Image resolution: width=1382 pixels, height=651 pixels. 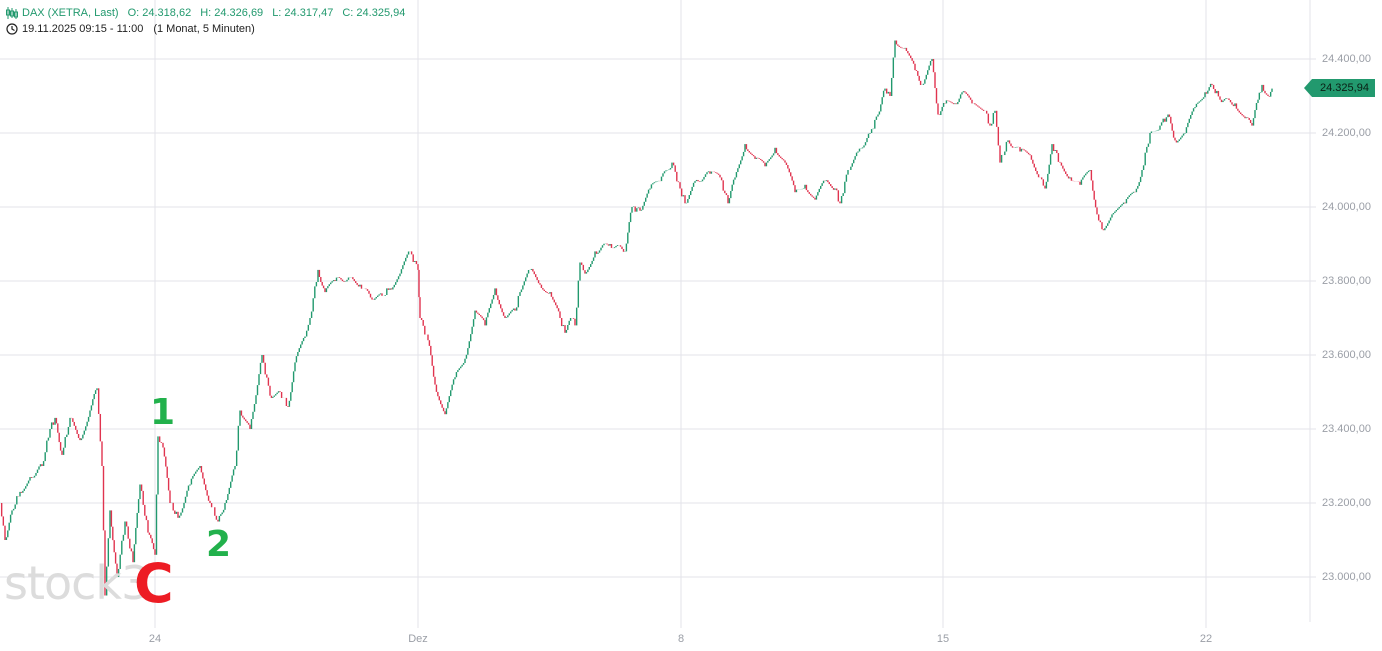 I want to click on period-label: (1 Monat, 5 Minuten), so click(x=204, y=29).